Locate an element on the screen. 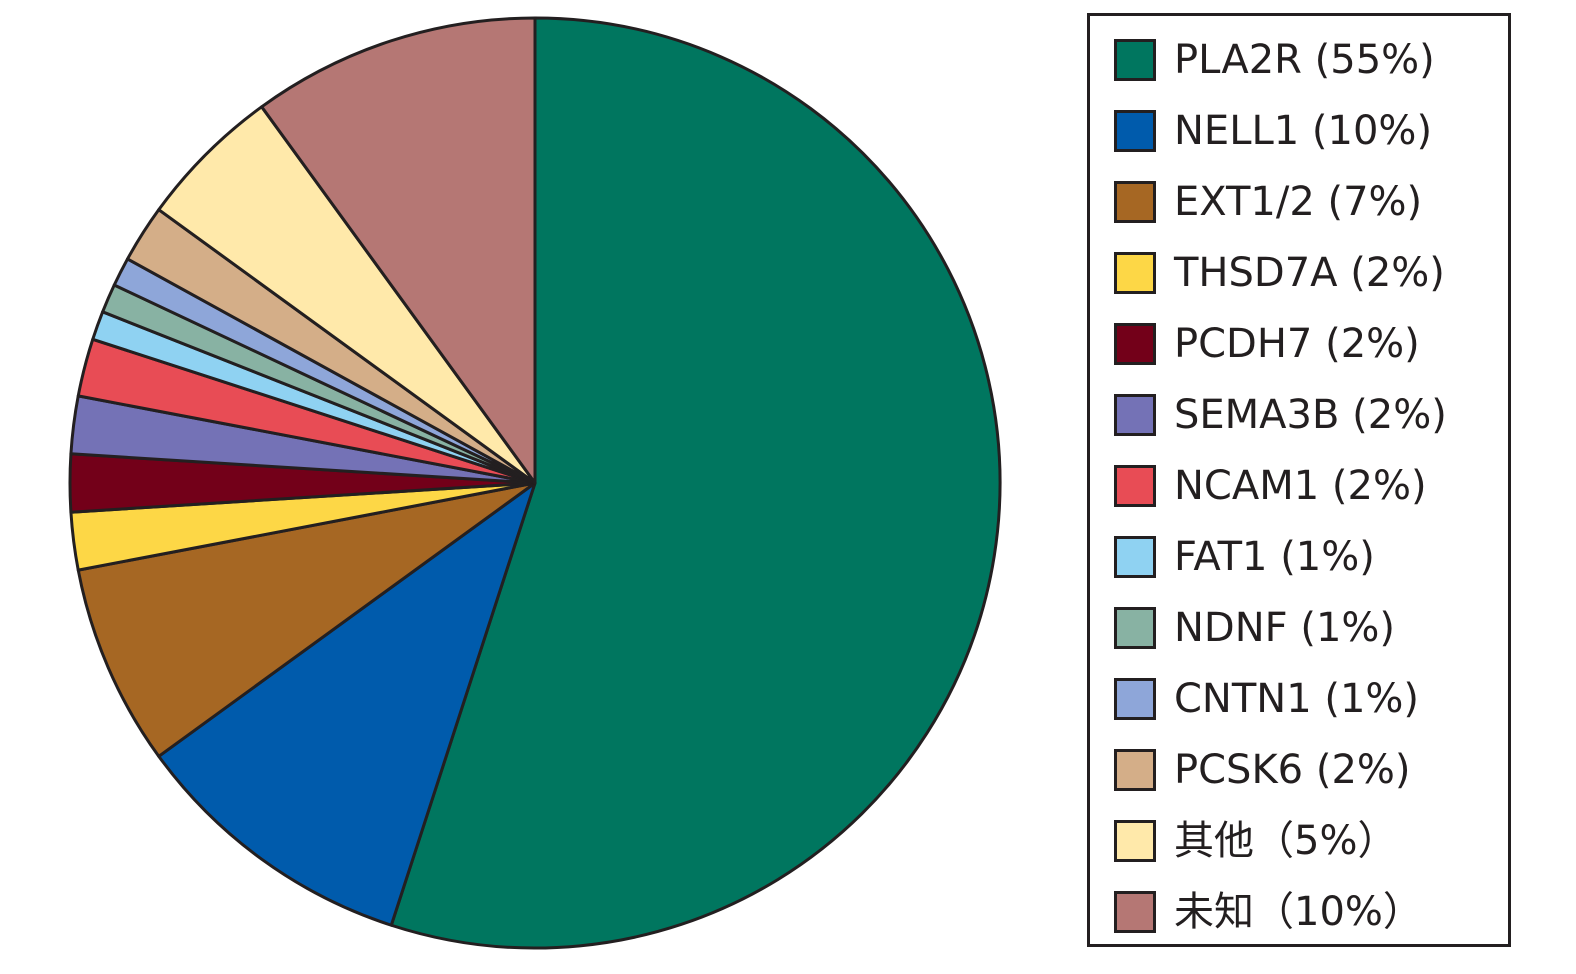 Image resolution: width=1576 pixels, height=974 pixels. legend-item-7: FAT1 (1%) is located at coordinates (1244, 557).